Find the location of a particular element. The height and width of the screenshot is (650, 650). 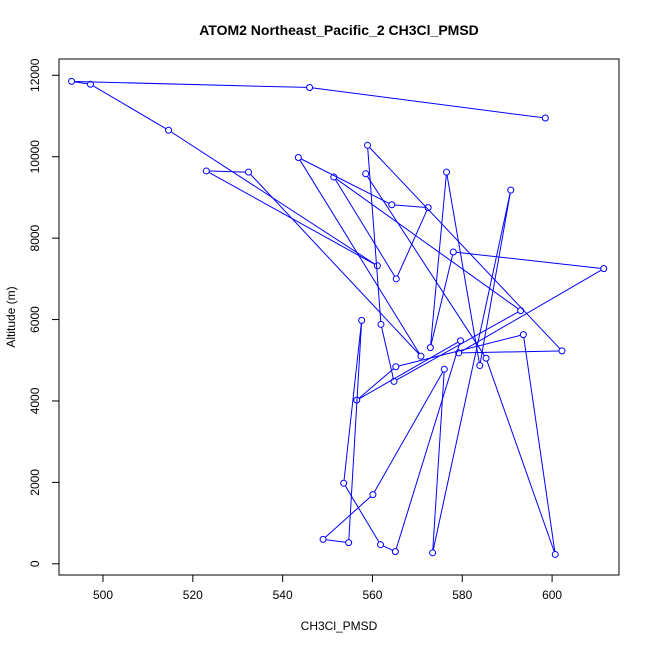

y-tick-label: 4000 is located at coordinates (35, 400).